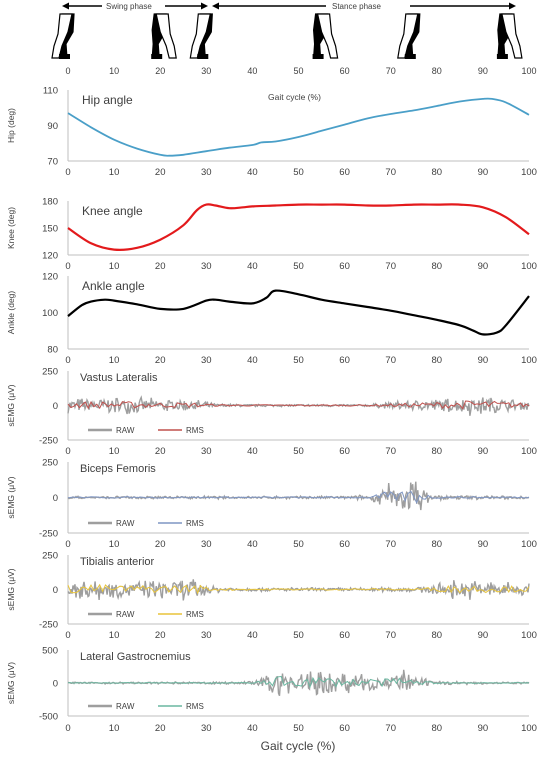 This screenshot has height=758, width=550. What do you see at coordinates (48, 717) in the screenshot?
I see `y-tick-label: -500` at bounding box center [48, 717].